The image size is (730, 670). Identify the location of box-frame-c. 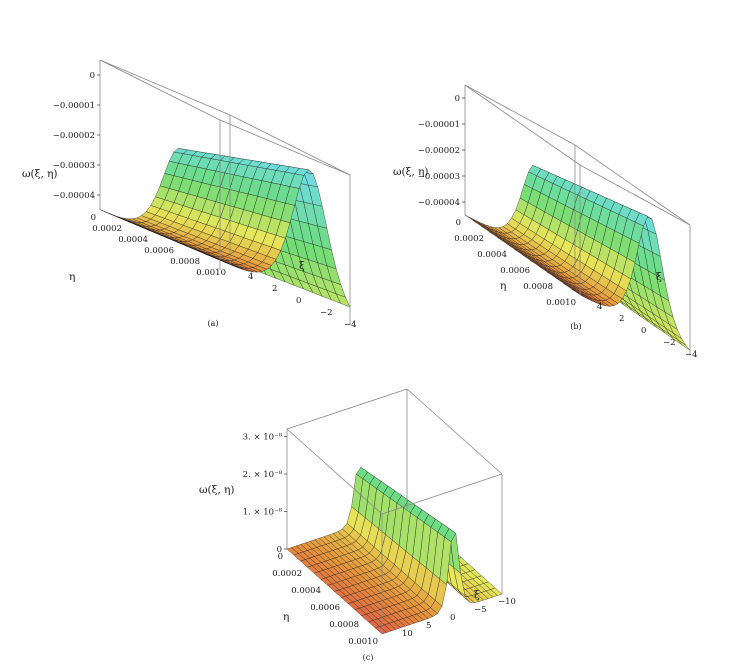
(394, 511).